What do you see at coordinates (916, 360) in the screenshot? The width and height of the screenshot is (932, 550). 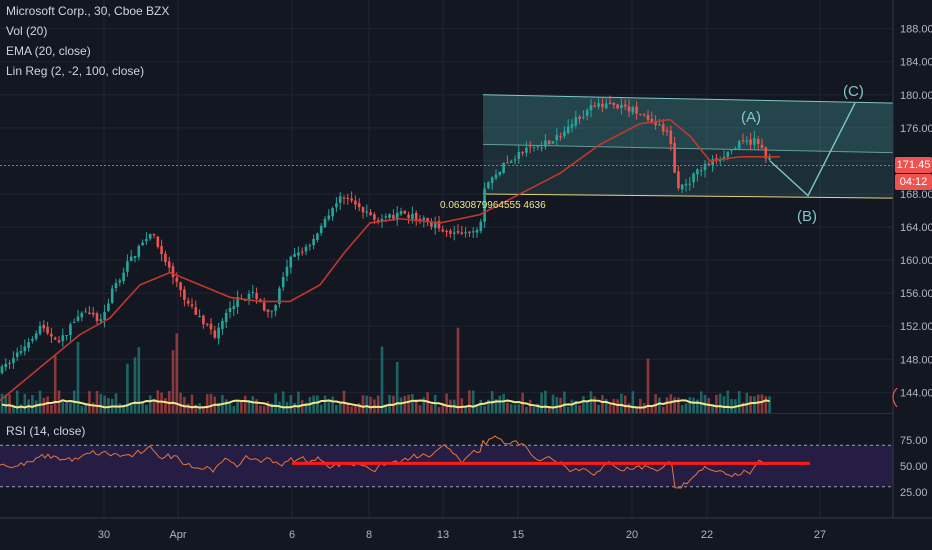 I see `price-tick-label: 148.00` at bounding box center [916, 360].